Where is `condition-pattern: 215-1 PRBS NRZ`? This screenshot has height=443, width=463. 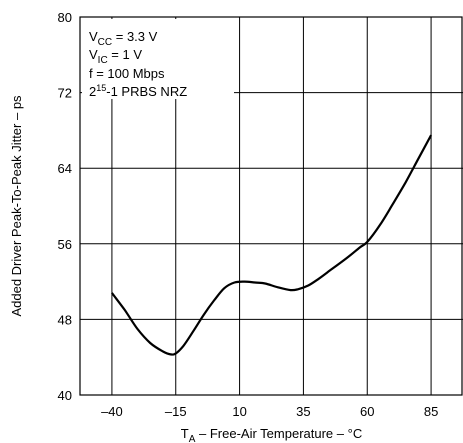
condition-pattern: 215-1 PRBS NRZ is located at coordinates (138, 91).